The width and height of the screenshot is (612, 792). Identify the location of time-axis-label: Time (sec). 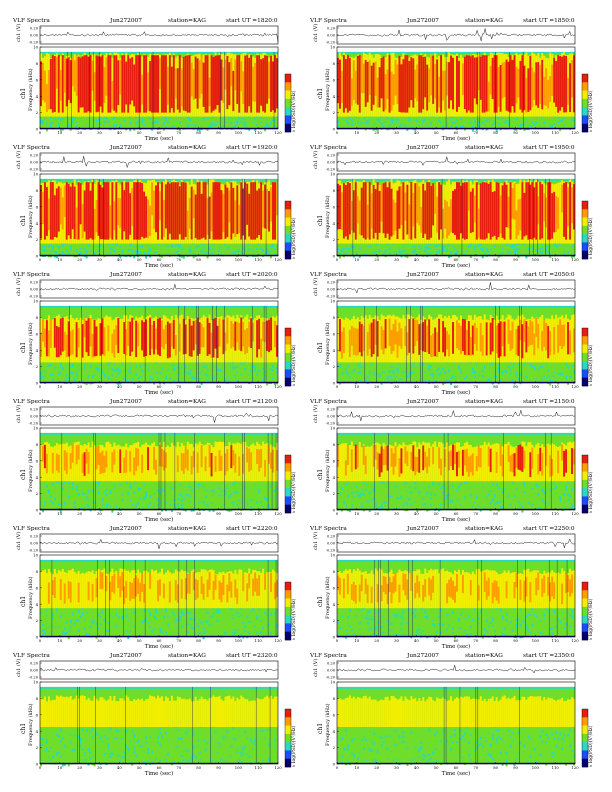
(159, 265).